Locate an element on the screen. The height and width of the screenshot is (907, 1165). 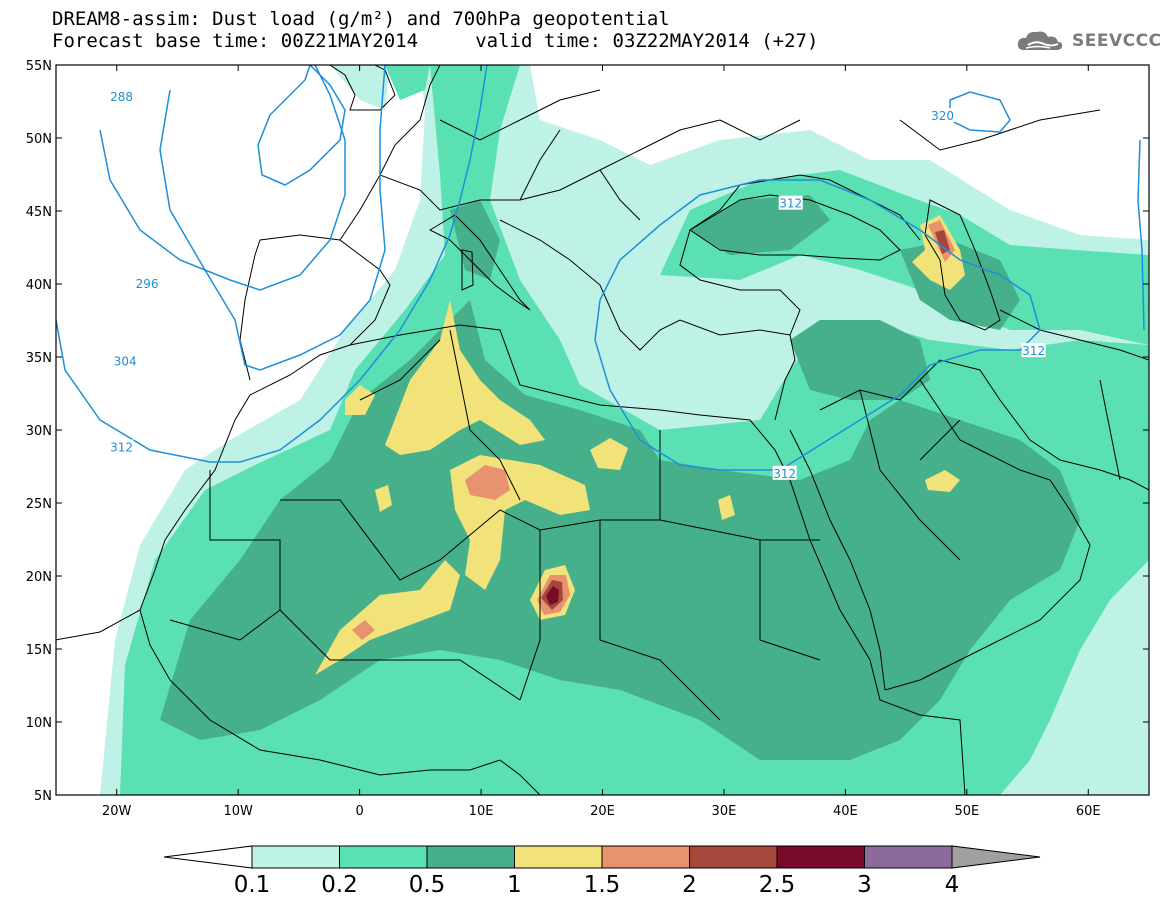
lat-label: 30N is located at coordinates (39, 431).